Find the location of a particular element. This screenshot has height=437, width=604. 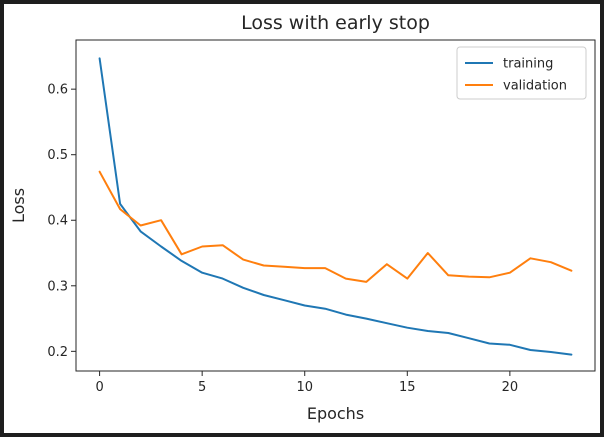

x-tick-label: 10 is located at coordinates (304, 387).